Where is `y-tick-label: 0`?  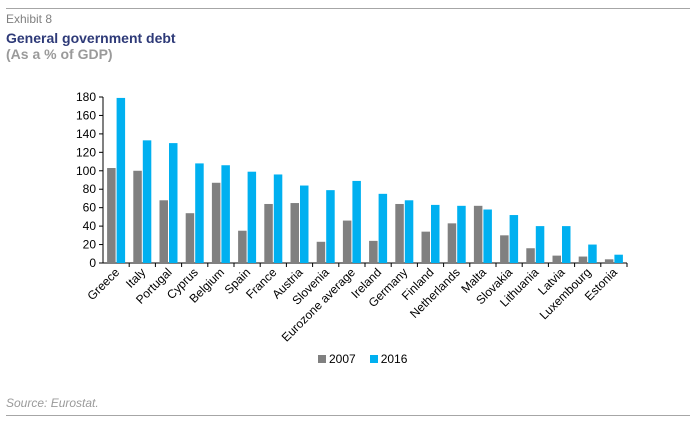
y-tick-label: 0 is located at coordinates (92, 263).